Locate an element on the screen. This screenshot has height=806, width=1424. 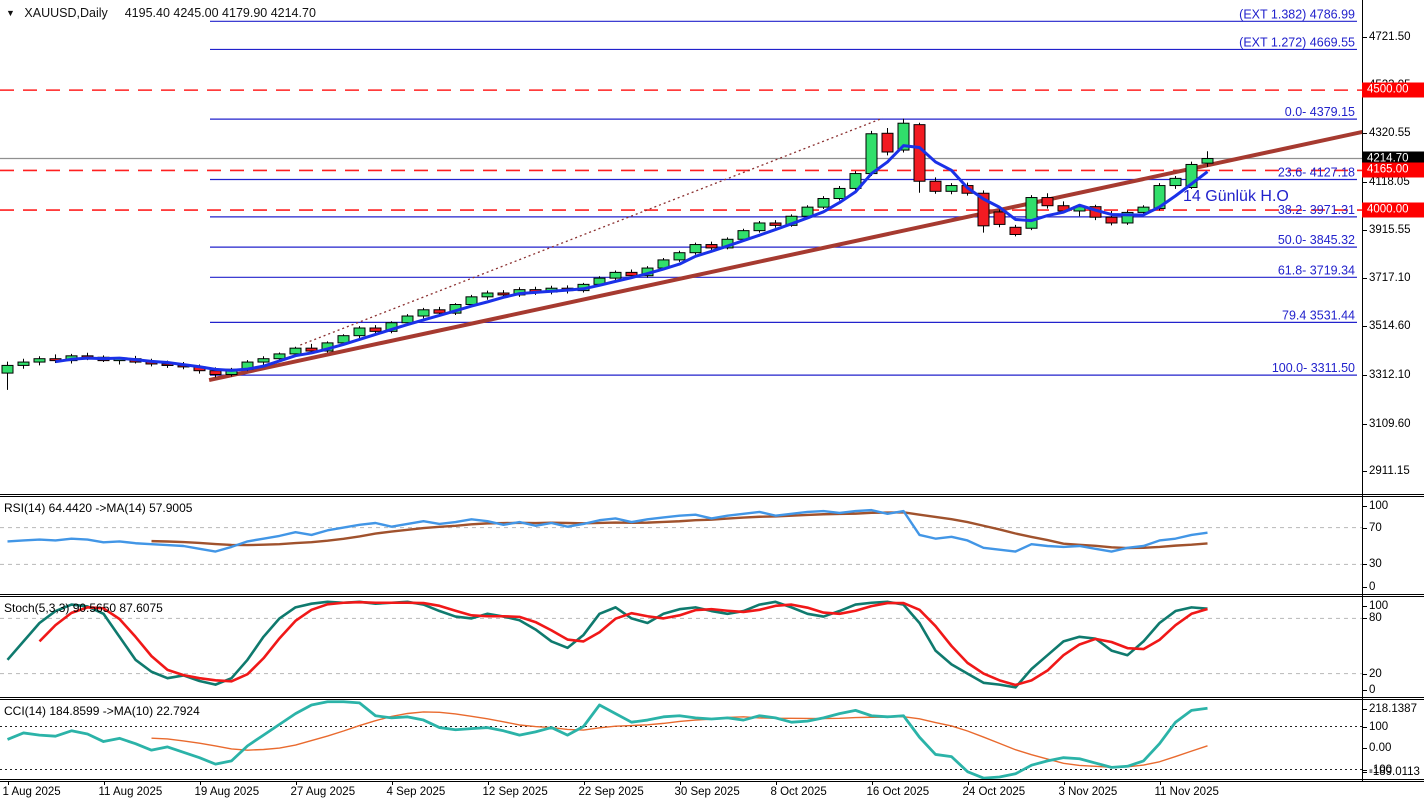
symbol-period-label: XAUUSD,Daily is located at coordinates (66, 13).